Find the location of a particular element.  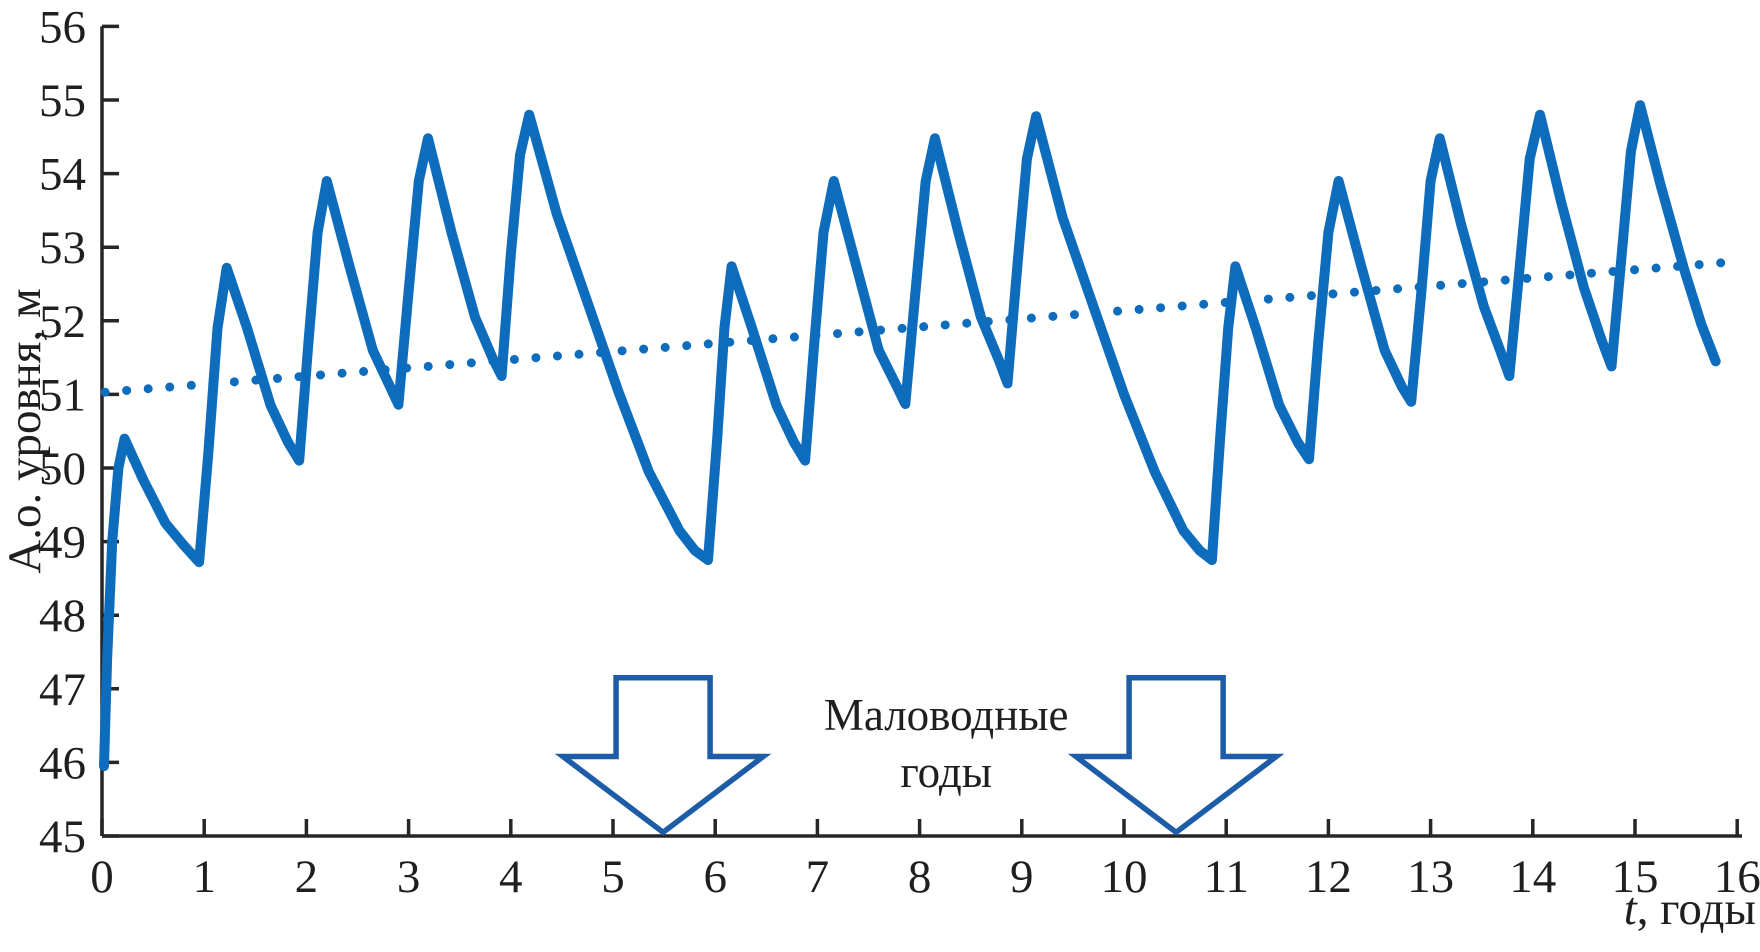

low-water-arrow-left is located at coordinates (663, 755).